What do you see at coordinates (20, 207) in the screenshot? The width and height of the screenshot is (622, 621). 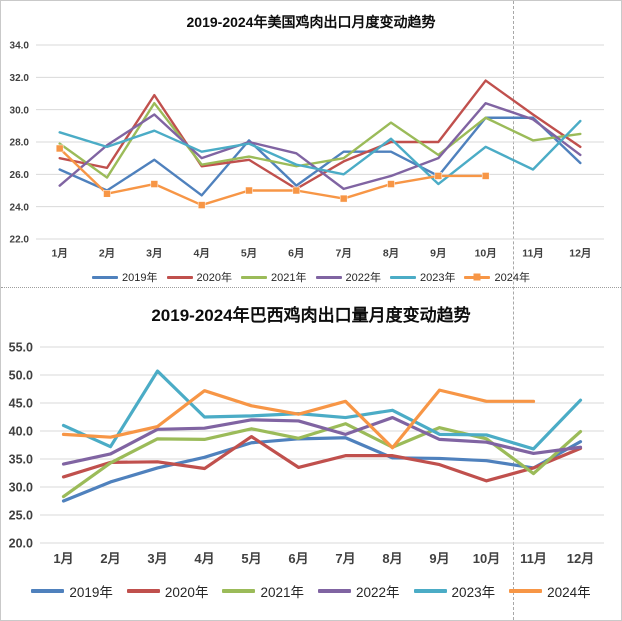 I see `y-tick-label: 24.0` at bounding box center [20, 207].